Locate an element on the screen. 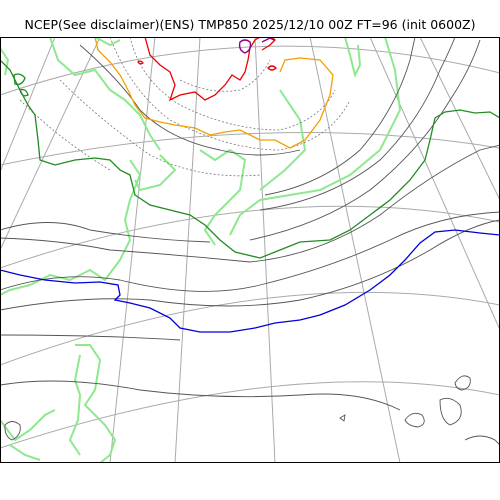 The image size is (500, 500). islands-lower-right is located at coordinates (252, 410).